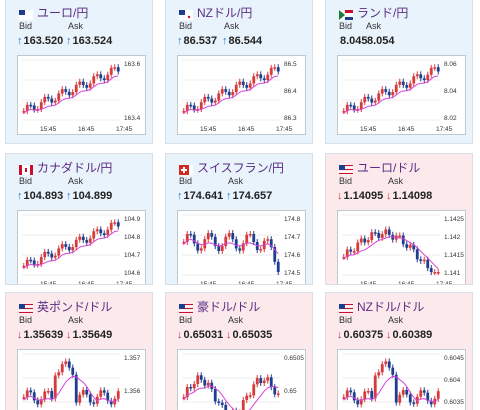 The height and width of the screenshot is (410, 480). What do you see at coordinates (241, 95) in the screenshot?
I see `price-chart: 86.5 86.4 86.3 15:45 16:45 17:45` at bounding box center [241, 95].